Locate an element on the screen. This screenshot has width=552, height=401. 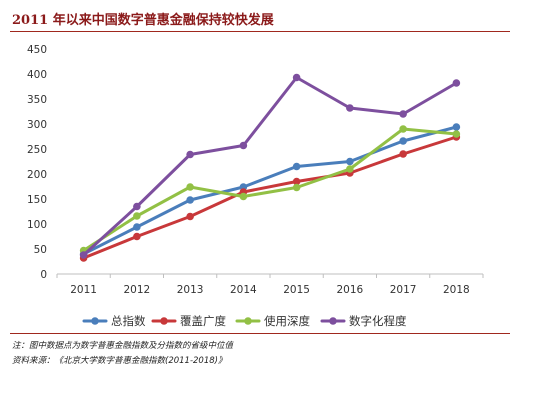
legend-label: 覆盖广度 is located at coordinates (203, 321).